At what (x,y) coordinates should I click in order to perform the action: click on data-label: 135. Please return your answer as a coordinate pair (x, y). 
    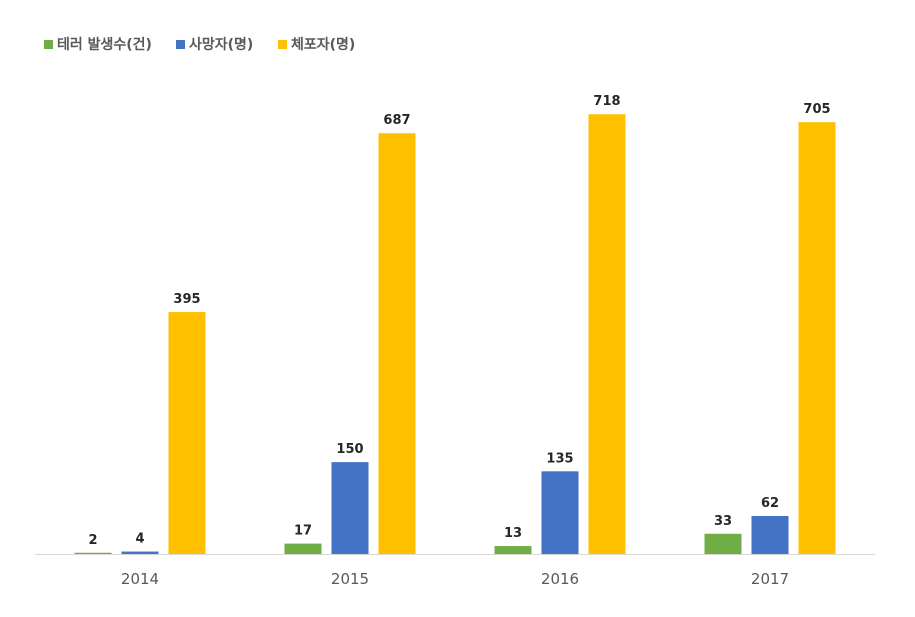
    Looking at the image, I should click on (559, 458).